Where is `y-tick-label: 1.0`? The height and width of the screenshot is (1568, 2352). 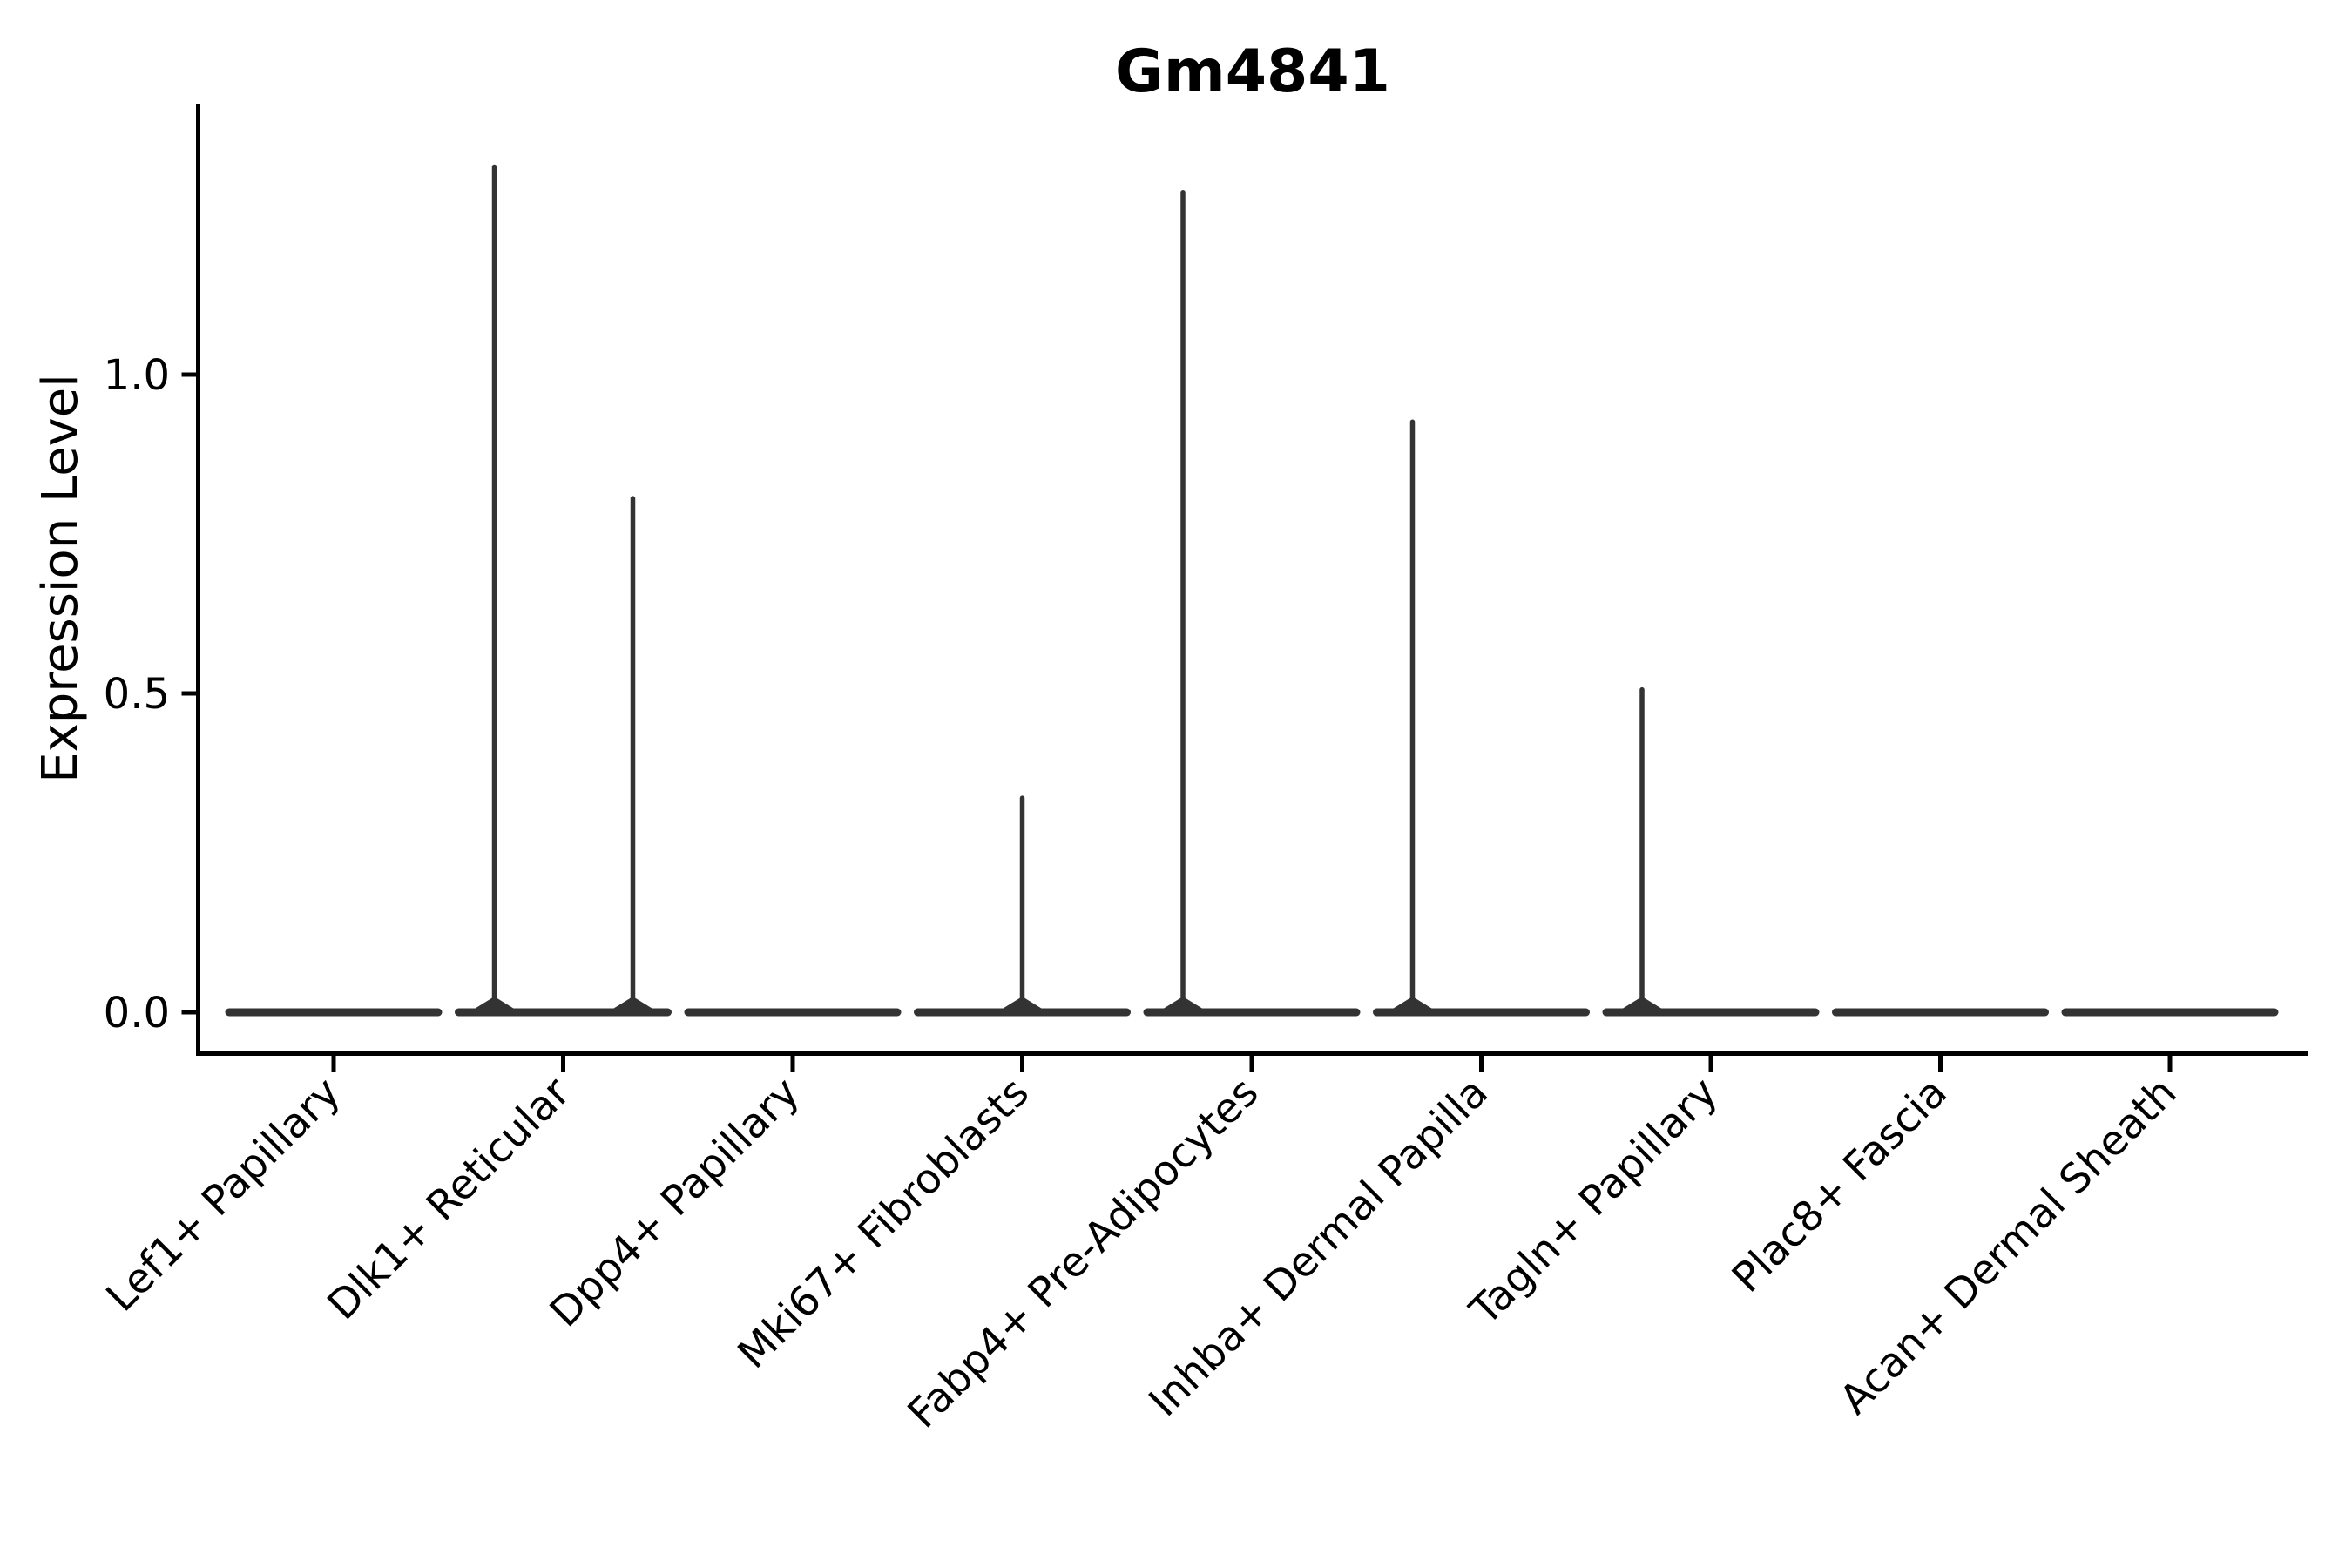
y-tick-label: 1.0 is located at coordinates (137, 375).